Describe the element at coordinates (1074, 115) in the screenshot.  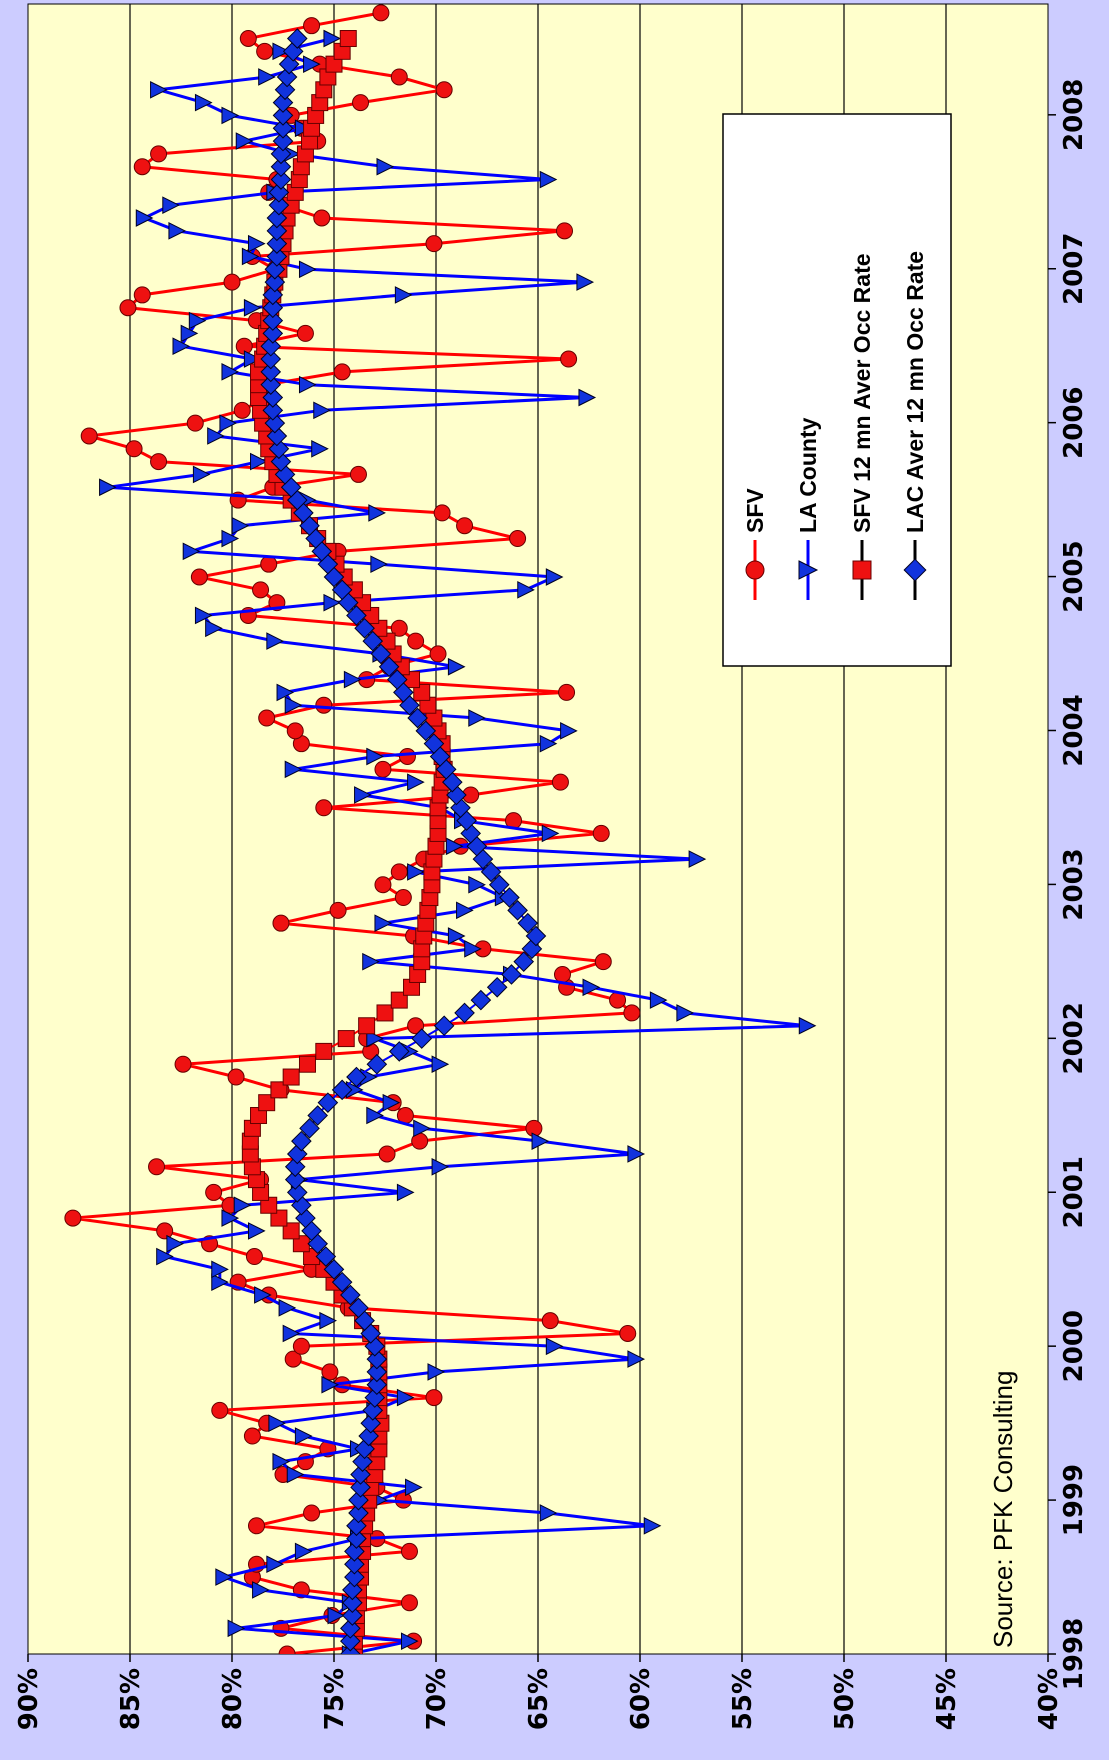
I see `time-tick-label: 2008` at that location.